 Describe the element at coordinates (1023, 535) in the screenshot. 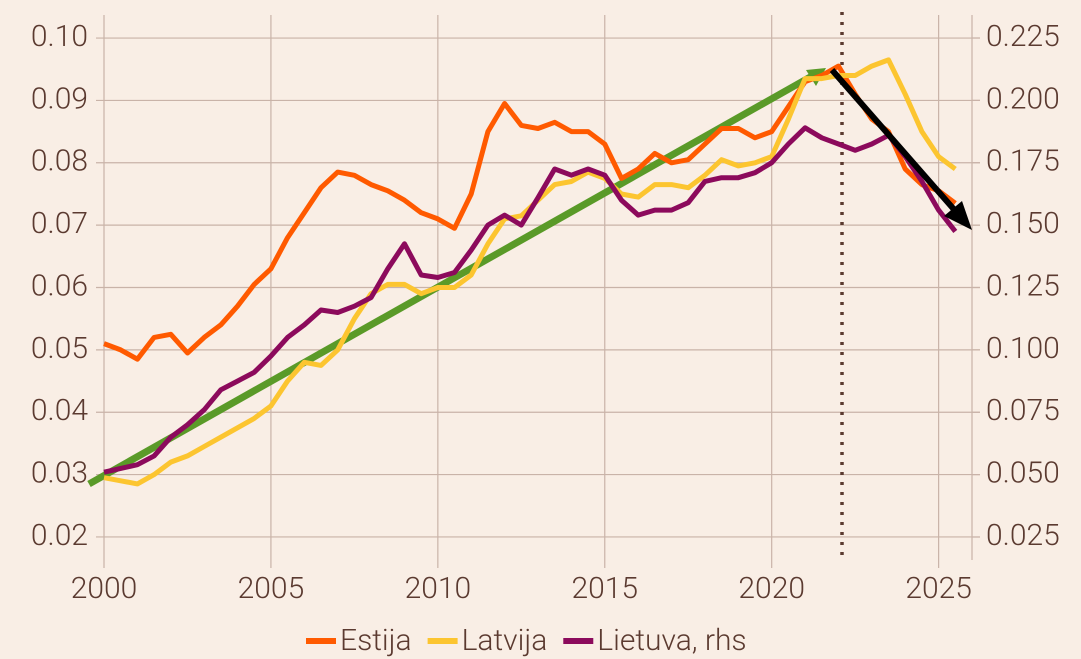

I see `y2-tick-label: 0.025` at that location.